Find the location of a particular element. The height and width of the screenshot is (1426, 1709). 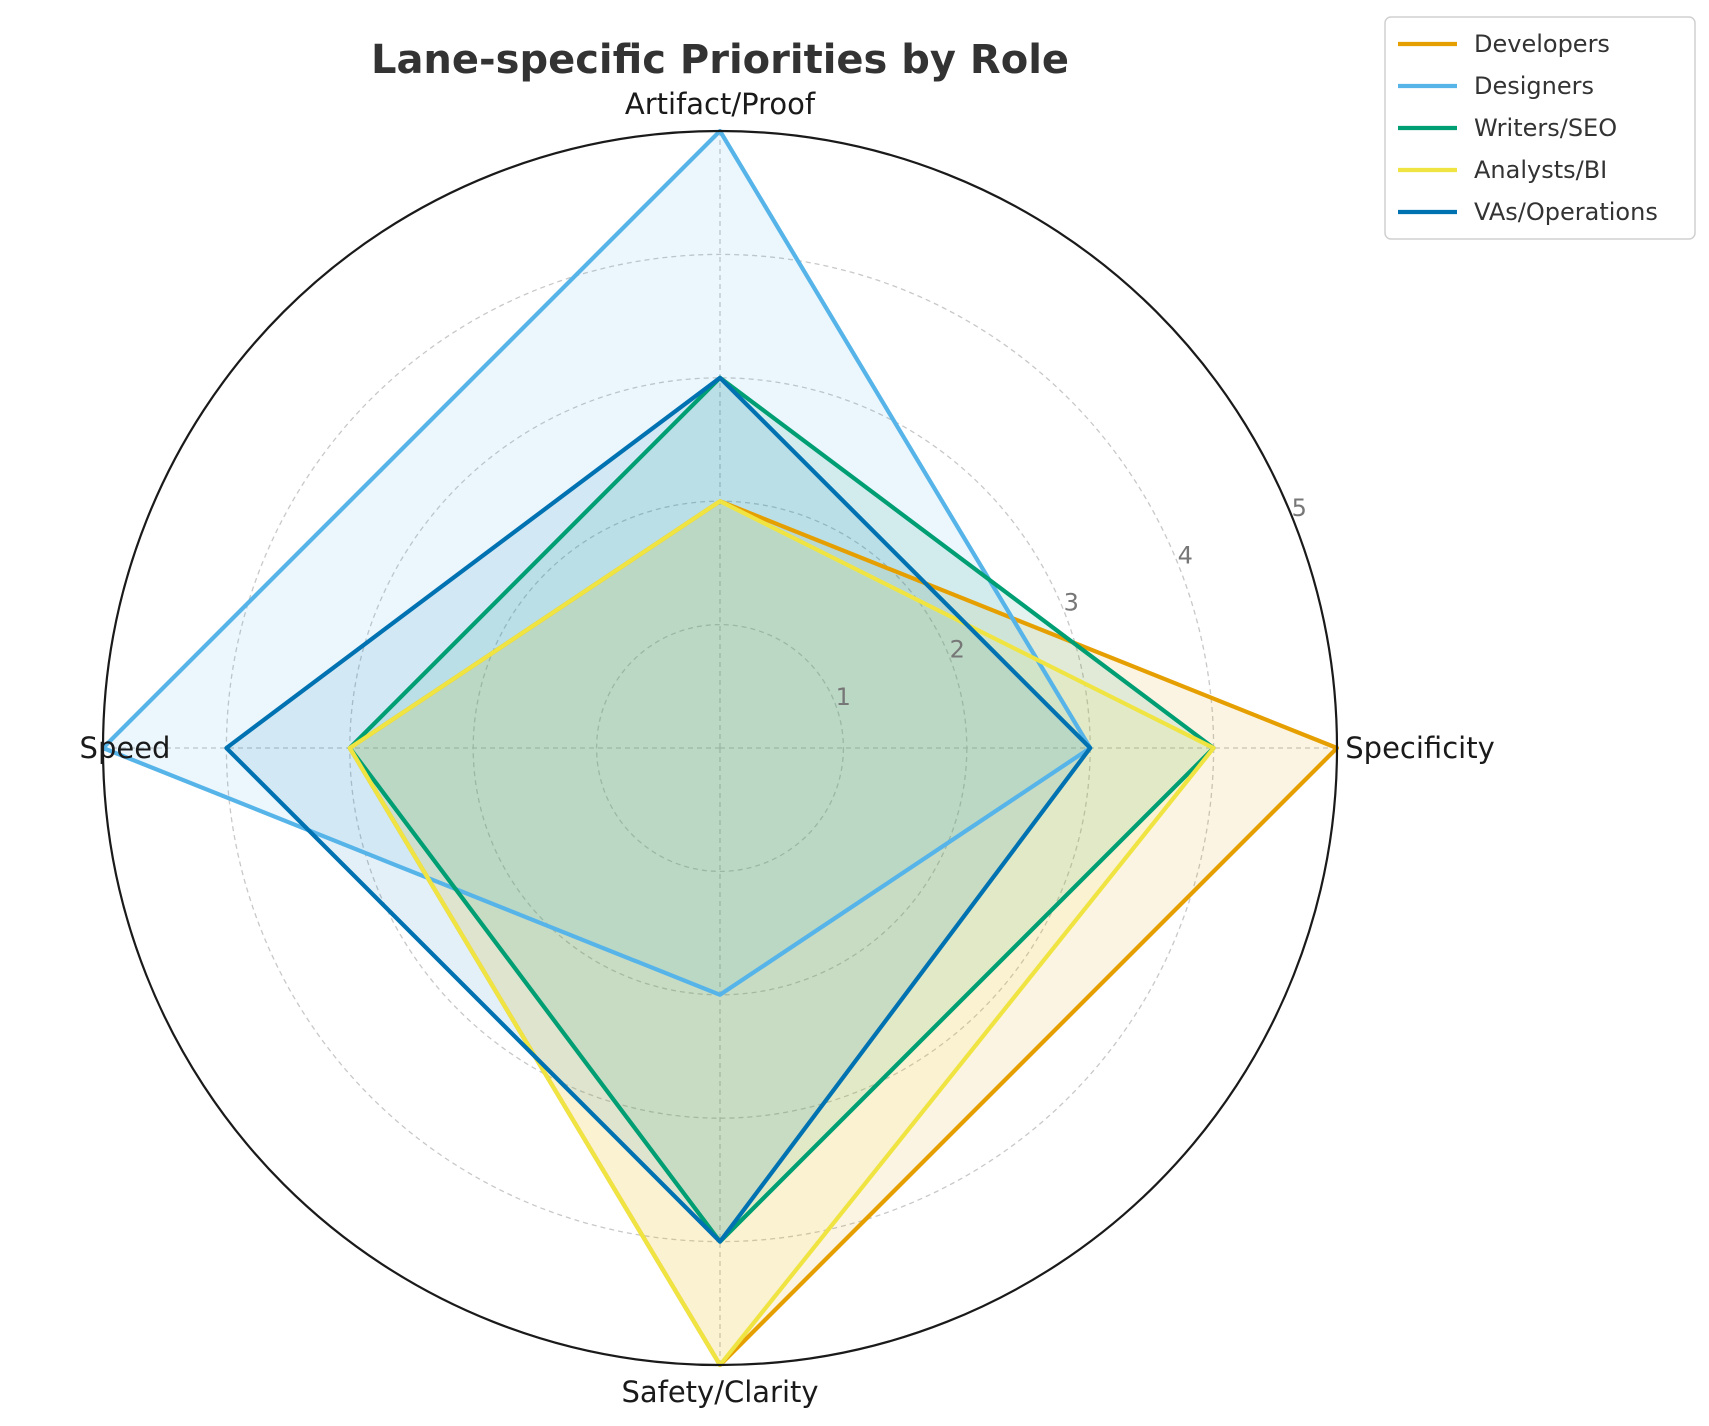

axis-label-safety-clarity: Safety/Clarity is located at coordinates (719, 1392).